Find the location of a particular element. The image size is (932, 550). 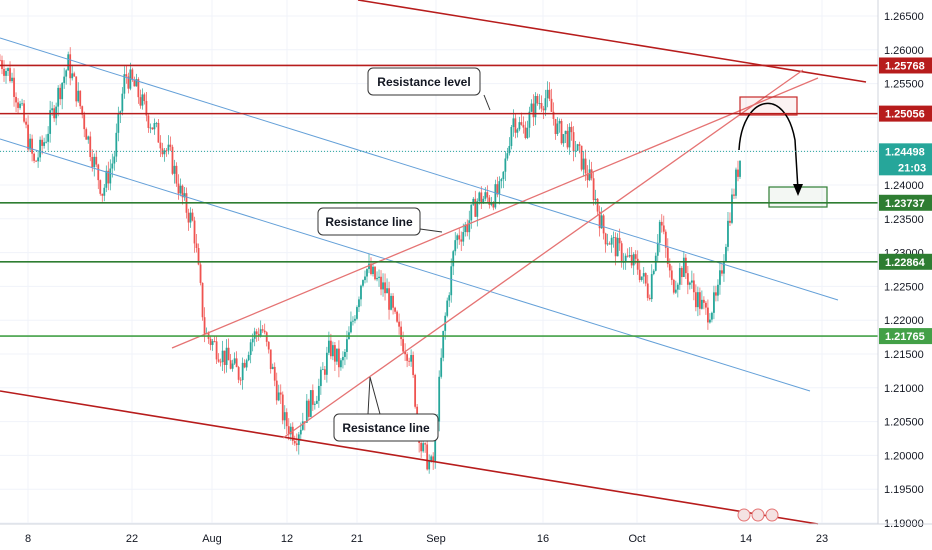

projection-arrow is located at coordinates (768, 146).